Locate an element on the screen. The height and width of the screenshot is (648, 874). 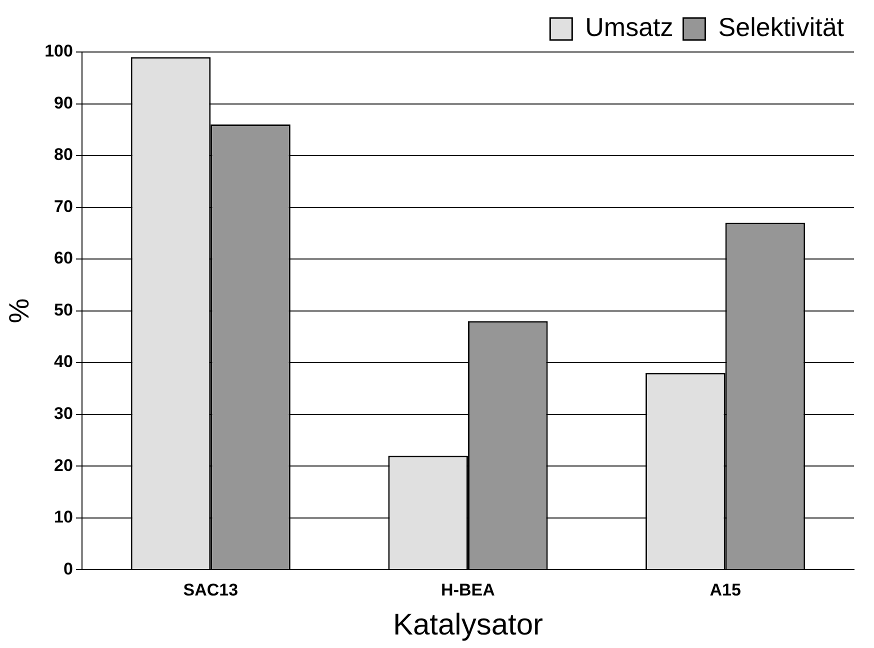
y-axis-title: % is located at coordinates (19, 311).